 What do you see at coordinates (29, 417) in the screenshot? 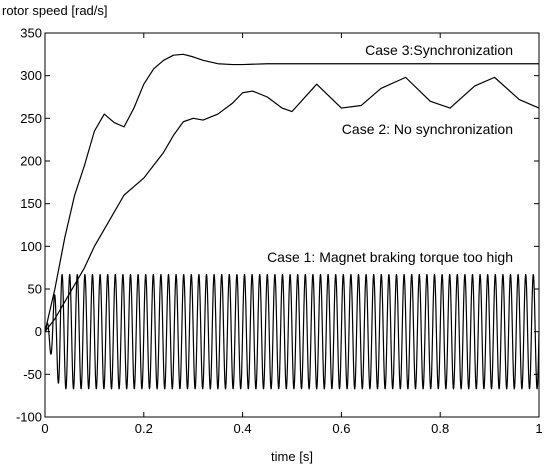
I see `y-tick-label: -100` at bounding box center [29, 417].